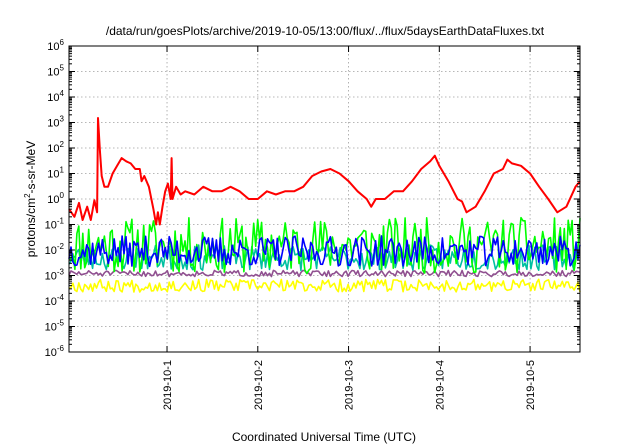 The height and width of the screenshot is (448, 640). What do you see at coordinates (30, 199) in the screenshot?
I see `y-axis-label: protons/cm2-s-sr-MeV` at bounding box center [30, 199].